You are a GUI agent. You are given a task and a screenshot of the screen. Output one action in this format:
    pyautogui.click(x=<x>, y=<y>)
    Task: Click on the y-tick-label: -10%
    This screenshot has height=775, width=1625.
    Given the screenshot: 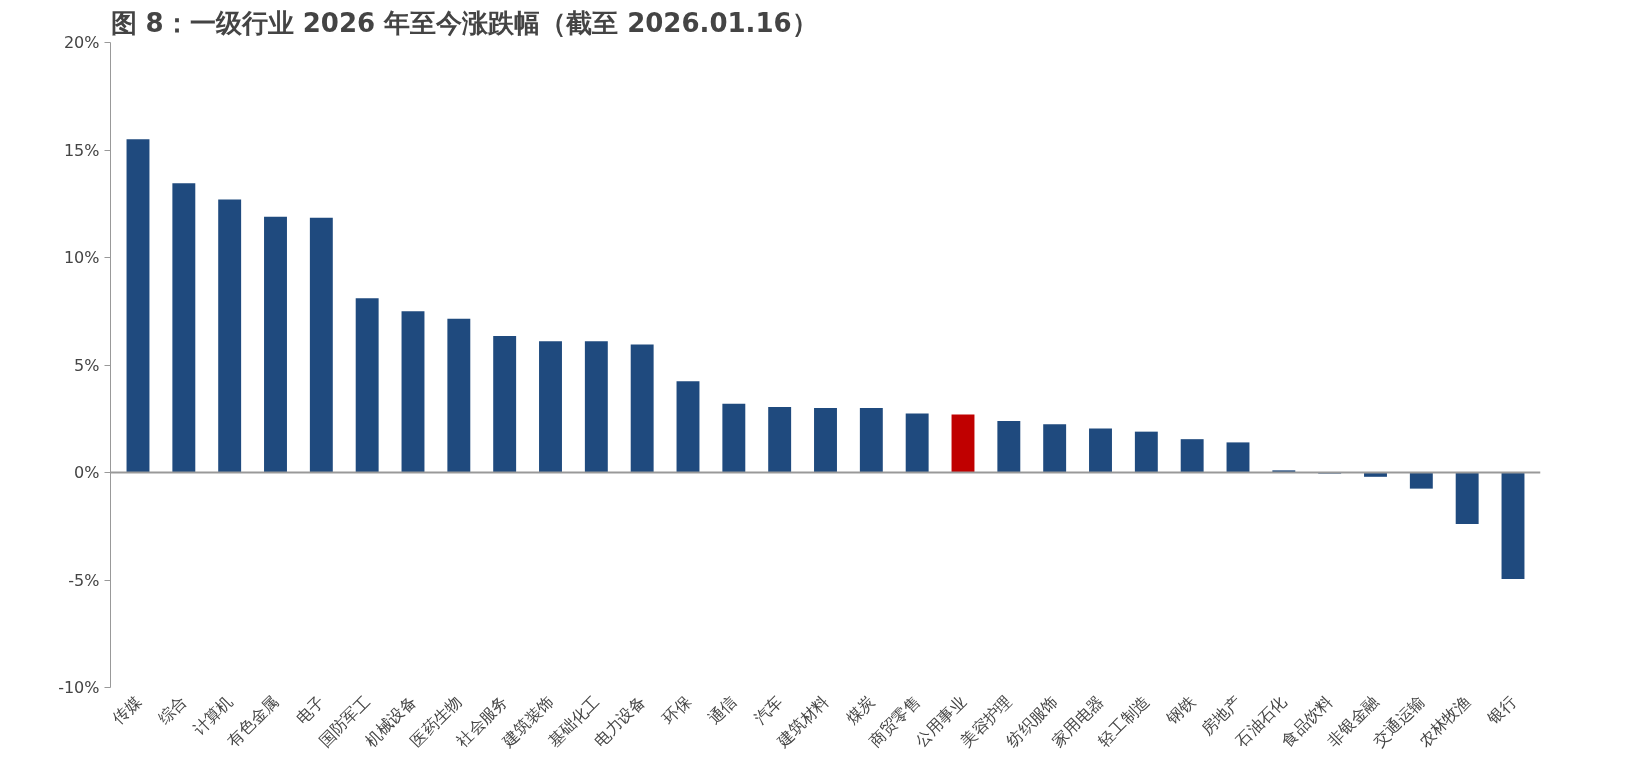 What is the action you would take?
    pyautogui.click(x=79, y=687)
    